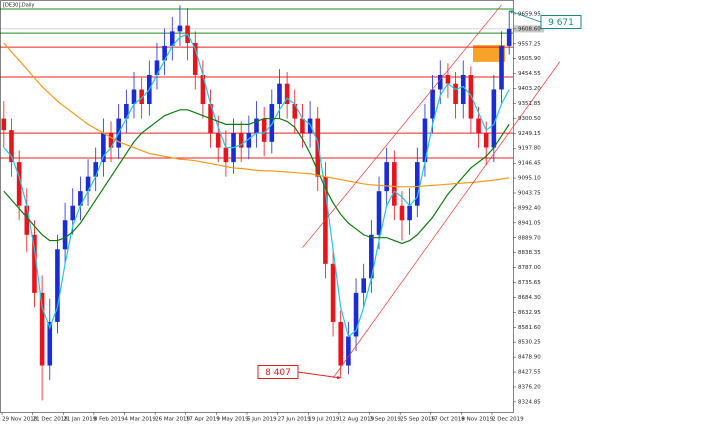  Describe the element at coordinates (529, 59) in the screenshot. I see `y-tick-label: 9505.90` at that location.